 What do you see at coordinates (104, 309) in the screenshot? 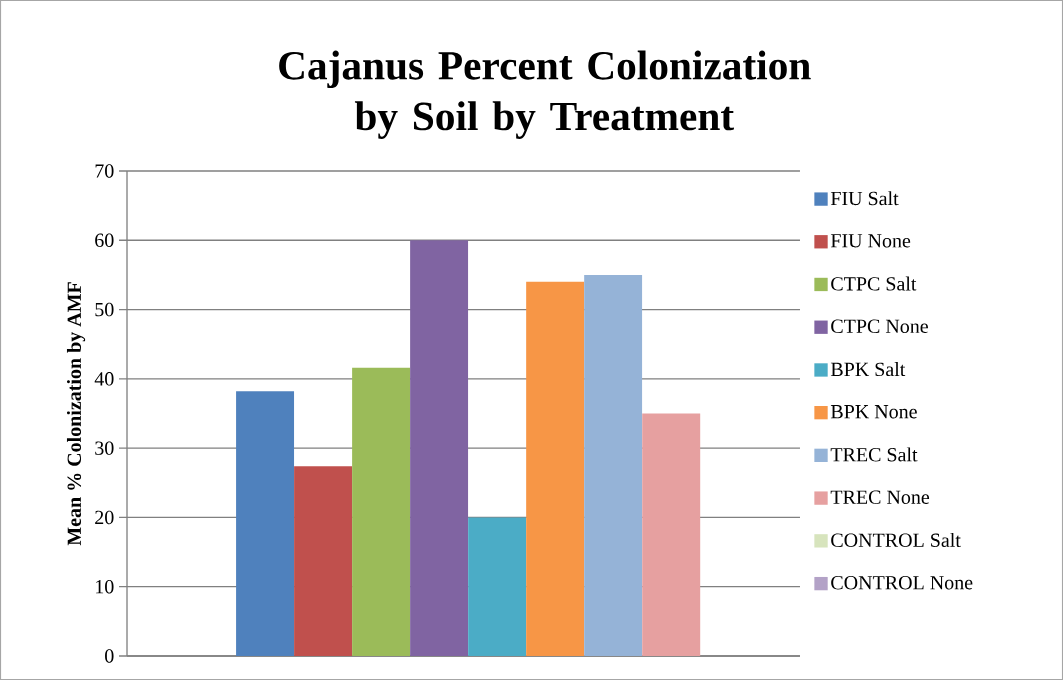
I see `y-tick-label: 50` at bounding box center [104, 309].